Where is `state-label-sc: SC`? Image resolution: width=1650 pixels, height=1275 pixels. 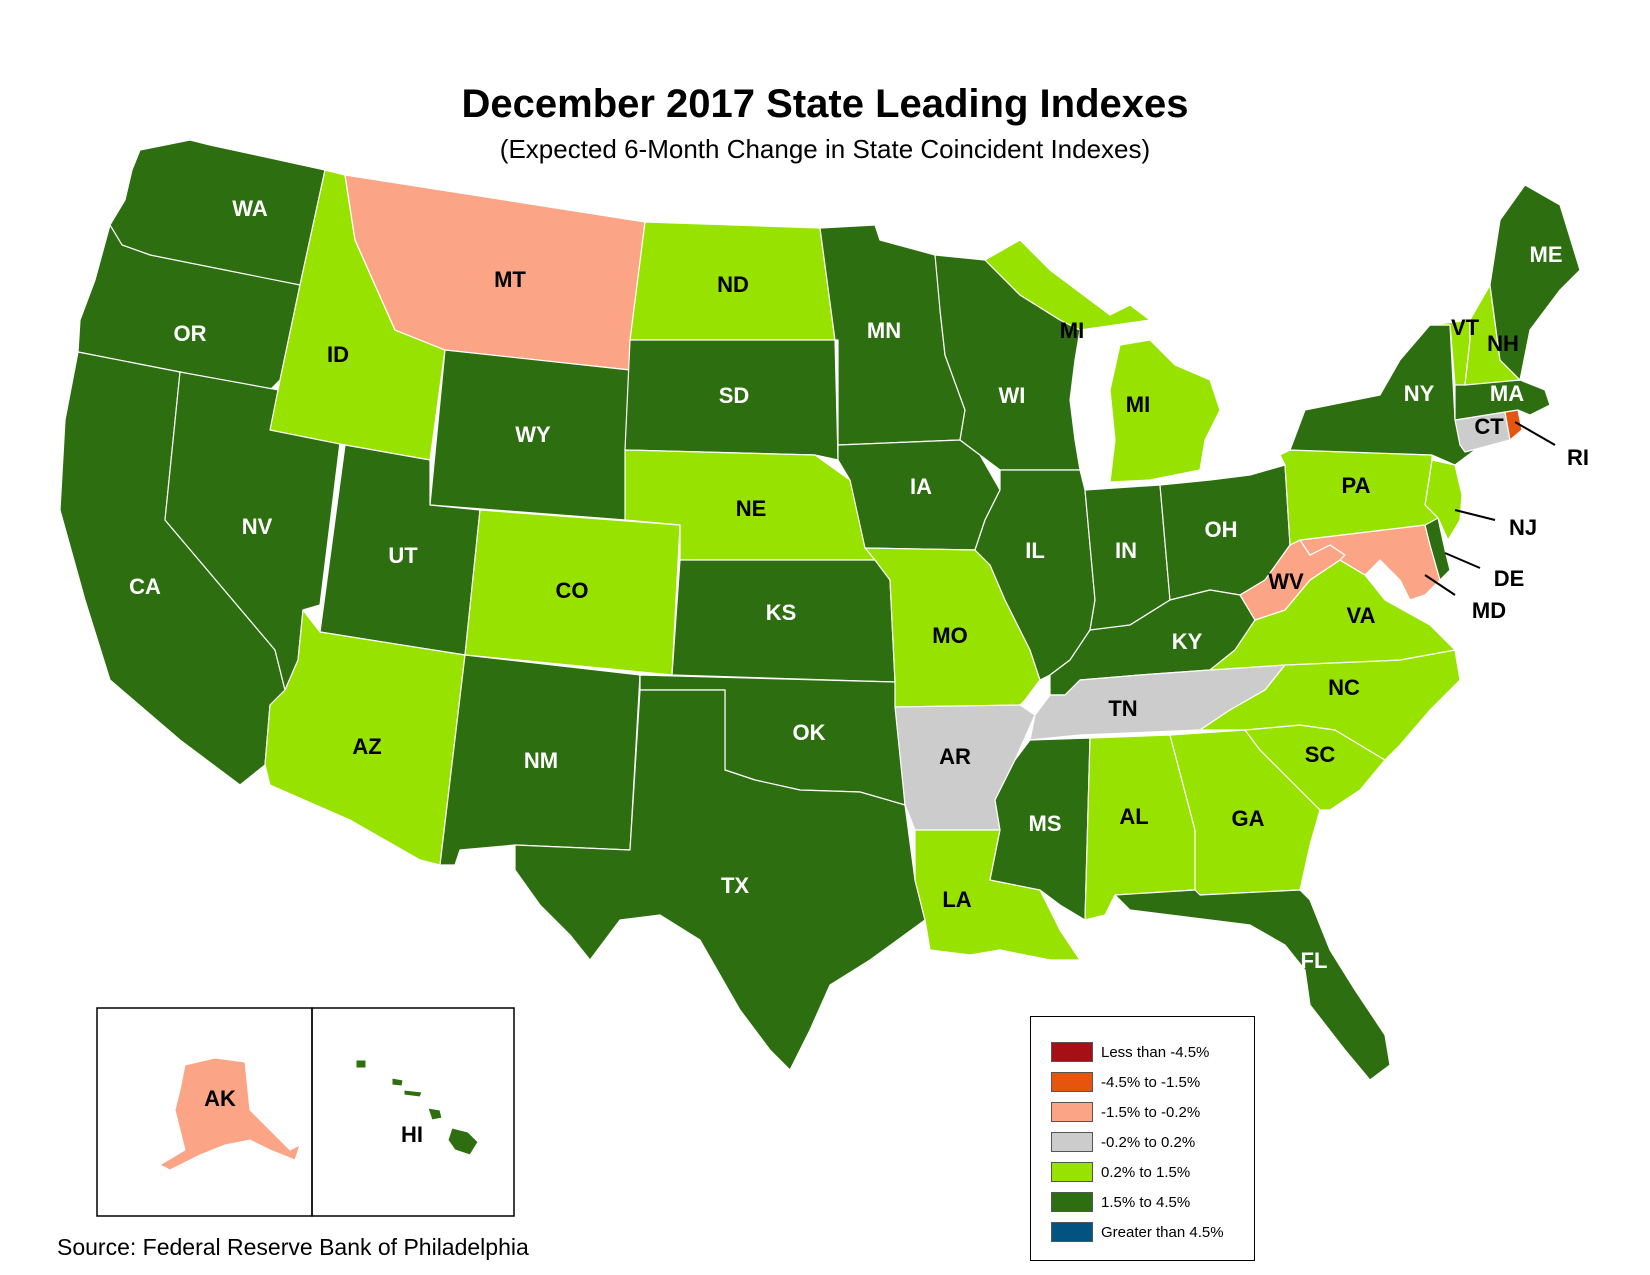
state-label-sc: SC is located at coordinates (1320, 754).